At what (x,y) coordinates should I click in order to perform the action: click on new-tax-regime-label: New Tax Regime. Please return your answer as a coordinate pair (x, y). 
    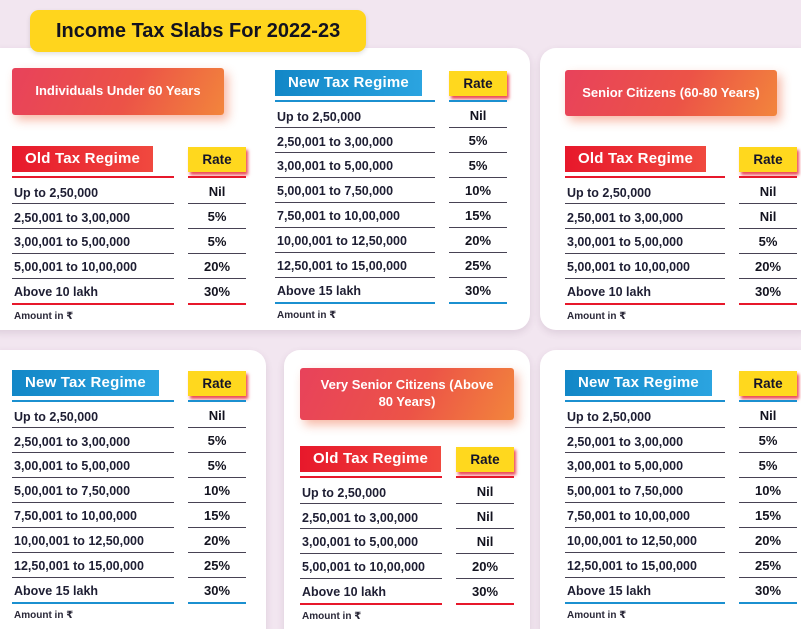
    Looking at the image, I should click on (638, 383).